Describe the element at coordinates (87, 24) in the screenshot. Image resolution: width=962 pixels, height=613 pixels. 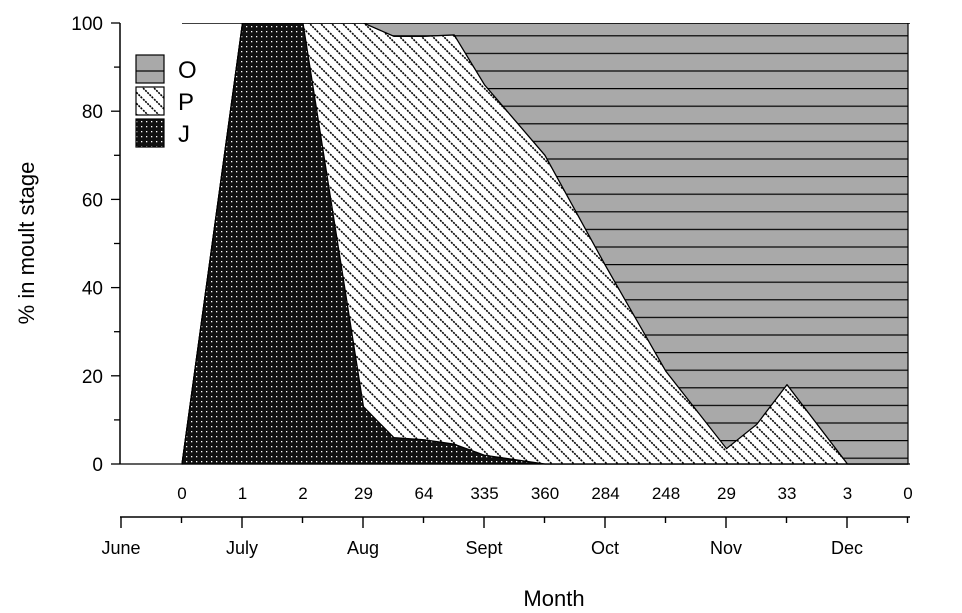
I see `y-tick-label: 100` at that location.